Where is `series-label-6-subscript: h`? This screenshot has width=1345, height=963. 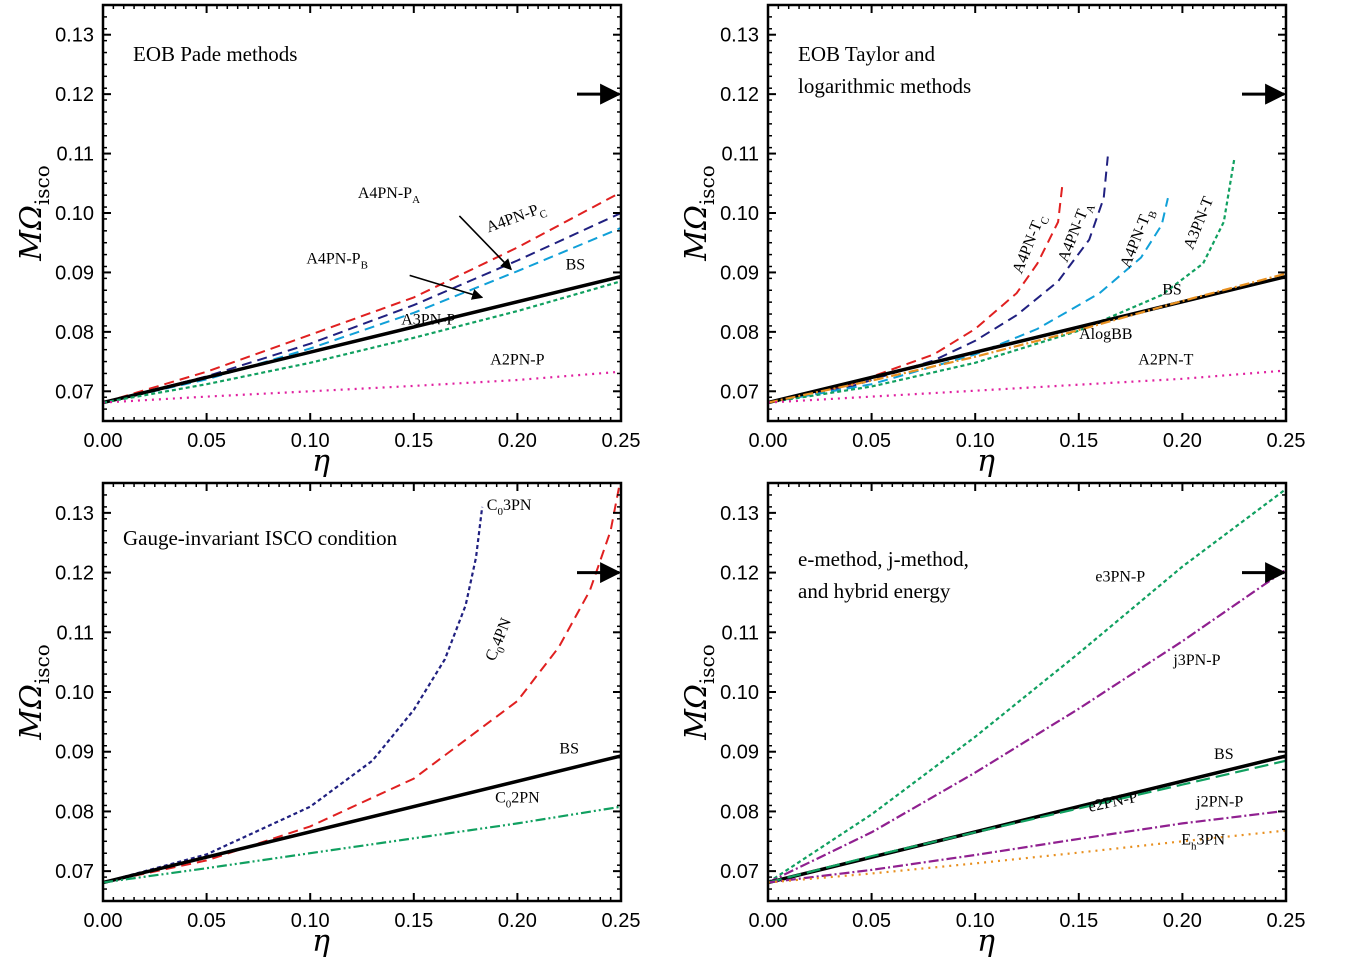 series-label-6-subscript: h is located at coordinates (1194, 846).